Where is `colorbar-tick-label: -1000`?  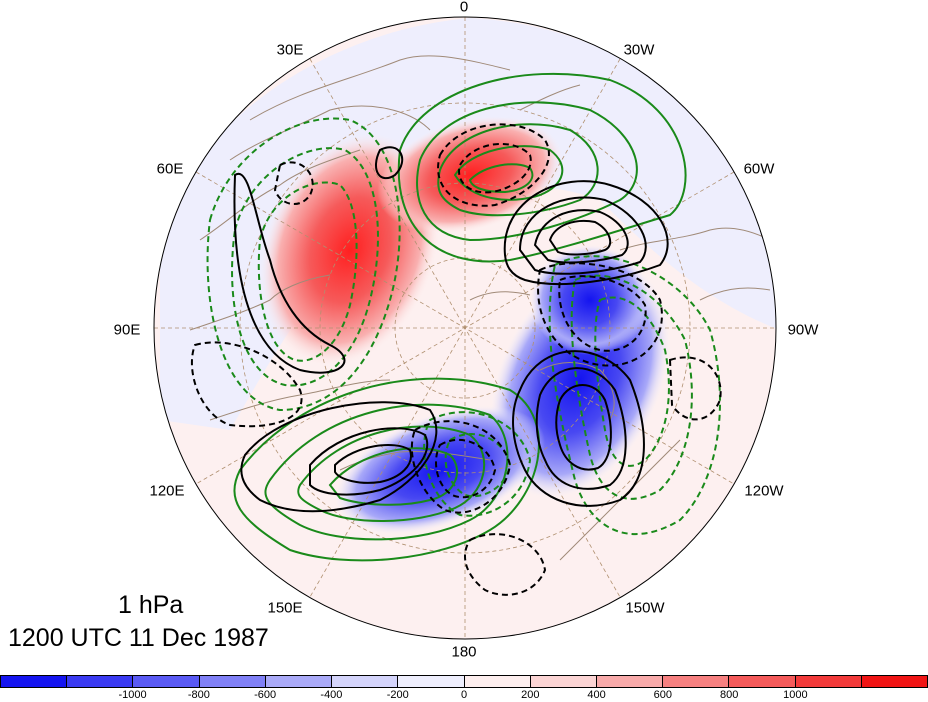 colorbar-tick-label: -1000 is located at coordinates (132, 695).